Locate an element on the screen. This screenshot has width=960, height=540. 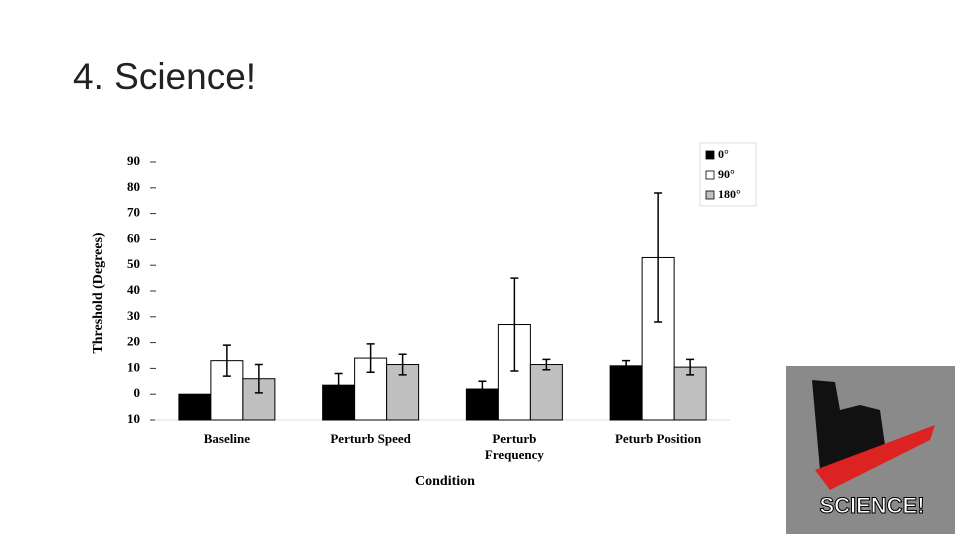
x-tick-label: Peturb Position is located at coordinates (658, 438).